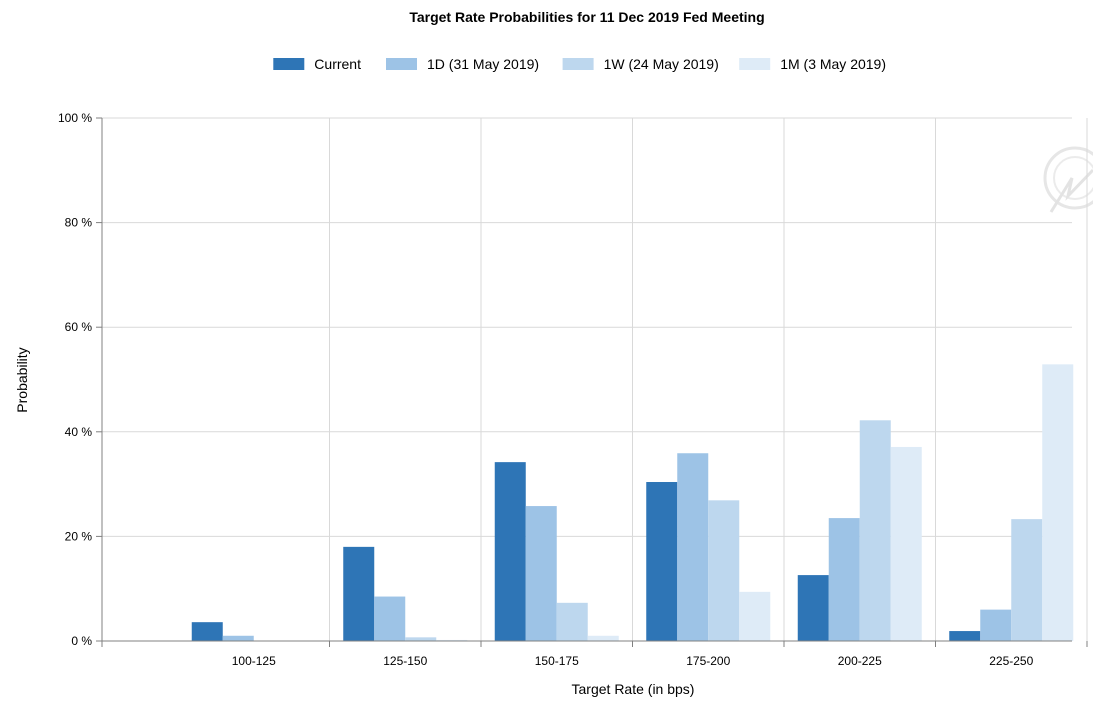  Describe the element at coordinates (633, 689) in the screenshot. I see `x-axis-label: Target Rate (in bps)` at that location.